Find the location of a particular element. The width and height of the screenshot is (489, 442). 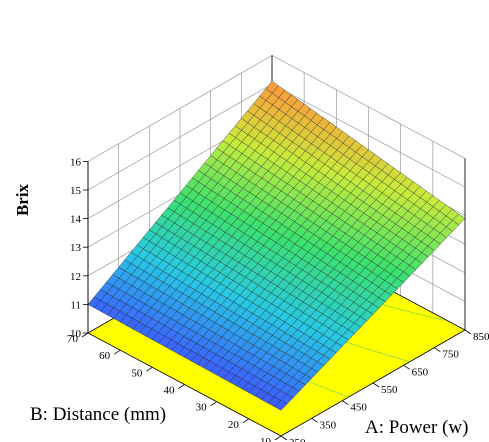

surface-cell is located at coordinates (459, 219).